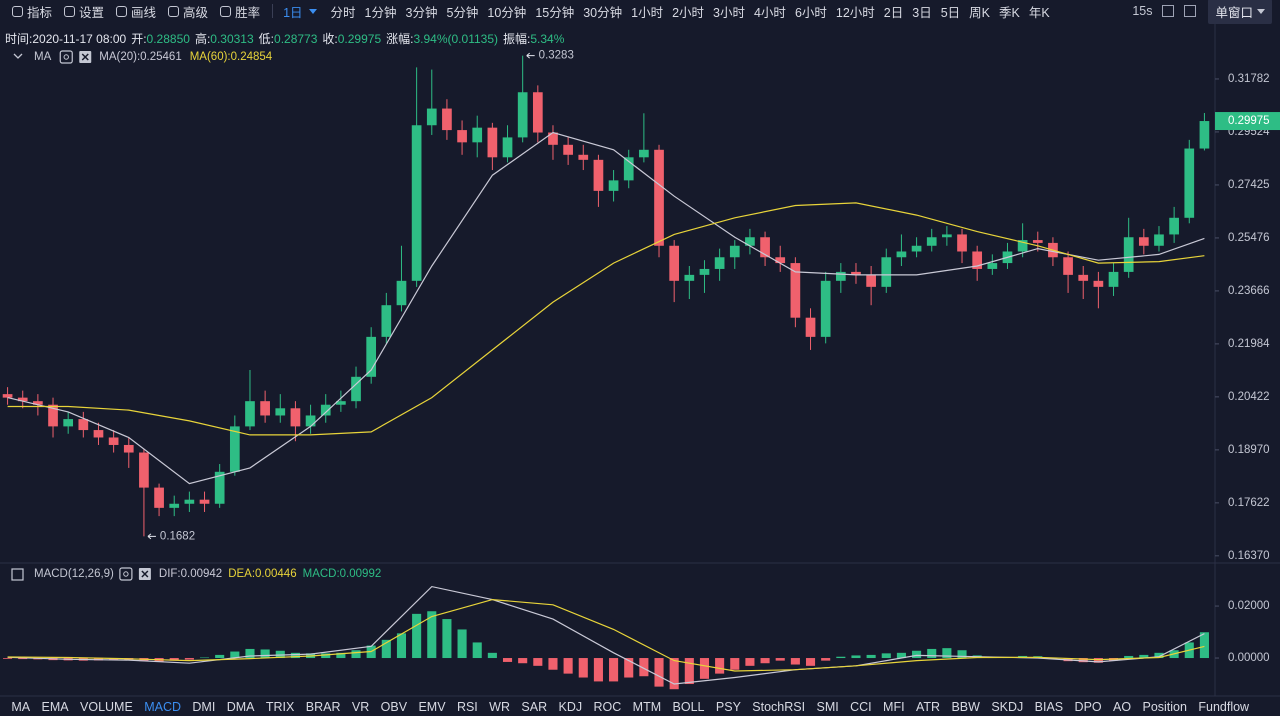  Describe the element at coordinates (1190, 11) in the screenshot. I see `window-icon` at that location.